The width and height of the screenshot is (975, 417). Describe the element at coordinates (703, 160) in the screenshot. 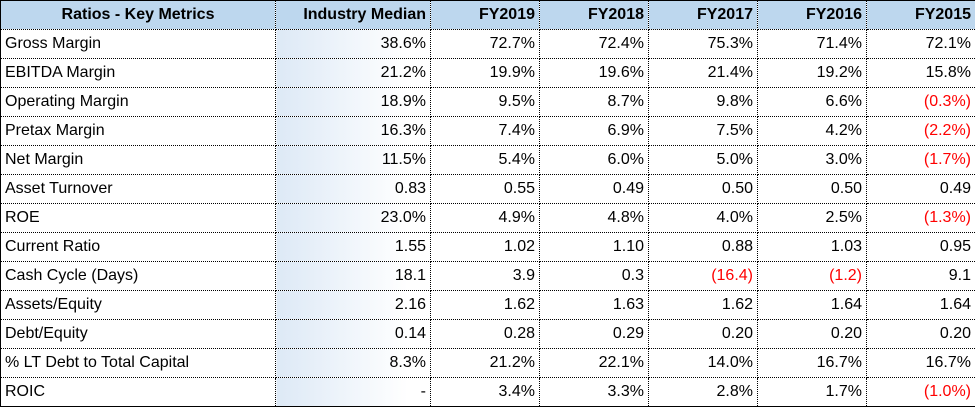

I see `fy2017-value-cell: 5.0%` at that location.